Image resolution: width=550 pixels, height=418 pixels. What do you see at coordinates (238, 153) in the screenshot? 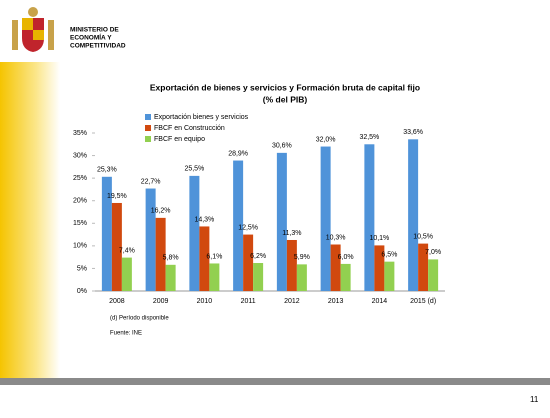
I see `data-label: 28,9%` at bounding box center [238, 153].